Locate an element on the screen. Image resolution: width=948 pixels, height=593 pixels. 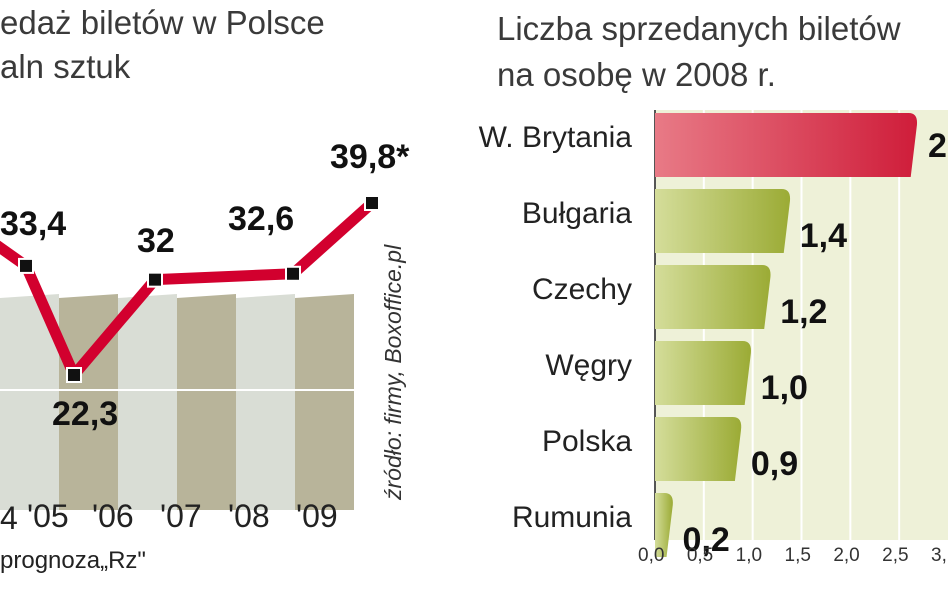
category-label: Czechy is located at coordinates (581, 289).